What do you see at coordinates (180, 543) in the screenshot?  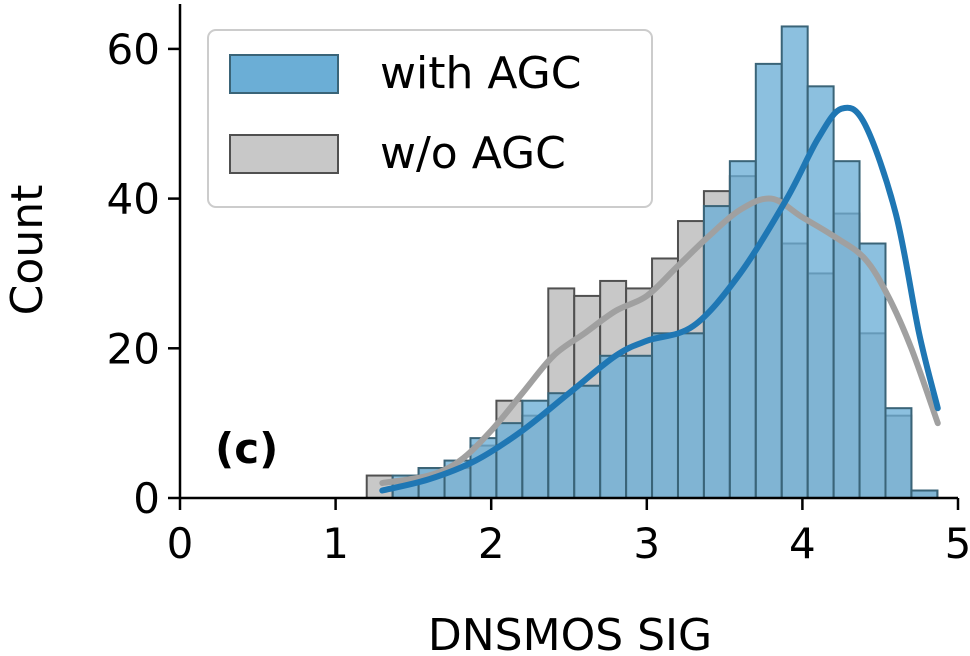 I see `x-tick-label-0: 0` at bounding box center [180, 543].